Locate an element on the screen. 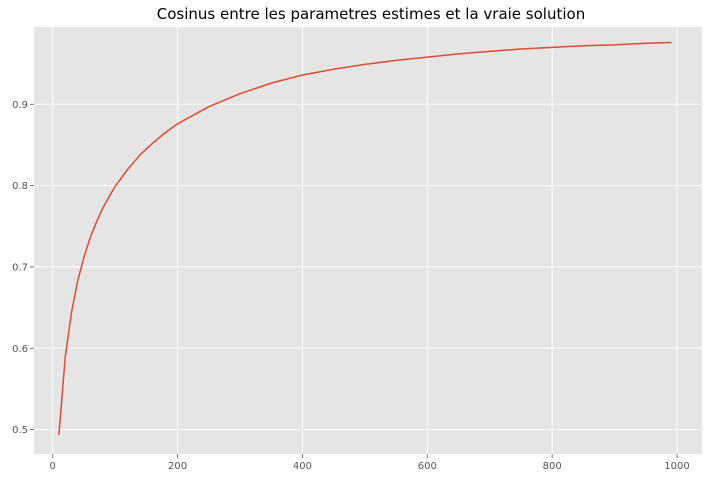 The height and width of the screenshot is (483, 706). x-tick-label: 200 is located at coordinates (177, 466).